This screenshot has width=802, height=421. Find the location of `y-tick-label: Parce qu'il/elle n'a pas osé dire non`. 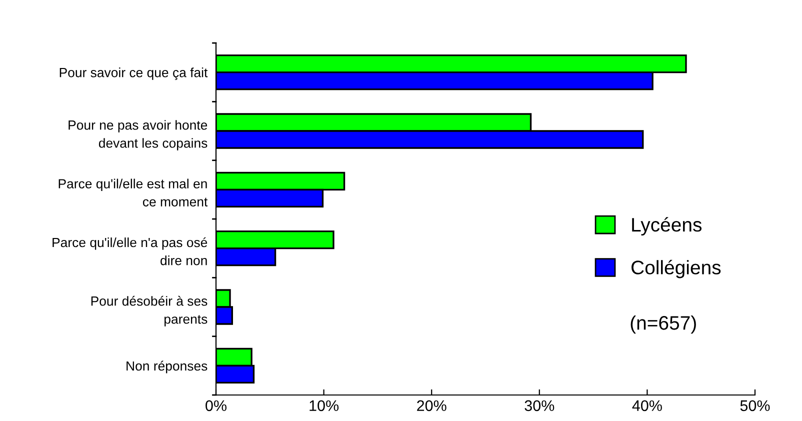

y-tick-label: Parce qu'il/elle n'a pas osé dire non is located at coordinates (130, 251).